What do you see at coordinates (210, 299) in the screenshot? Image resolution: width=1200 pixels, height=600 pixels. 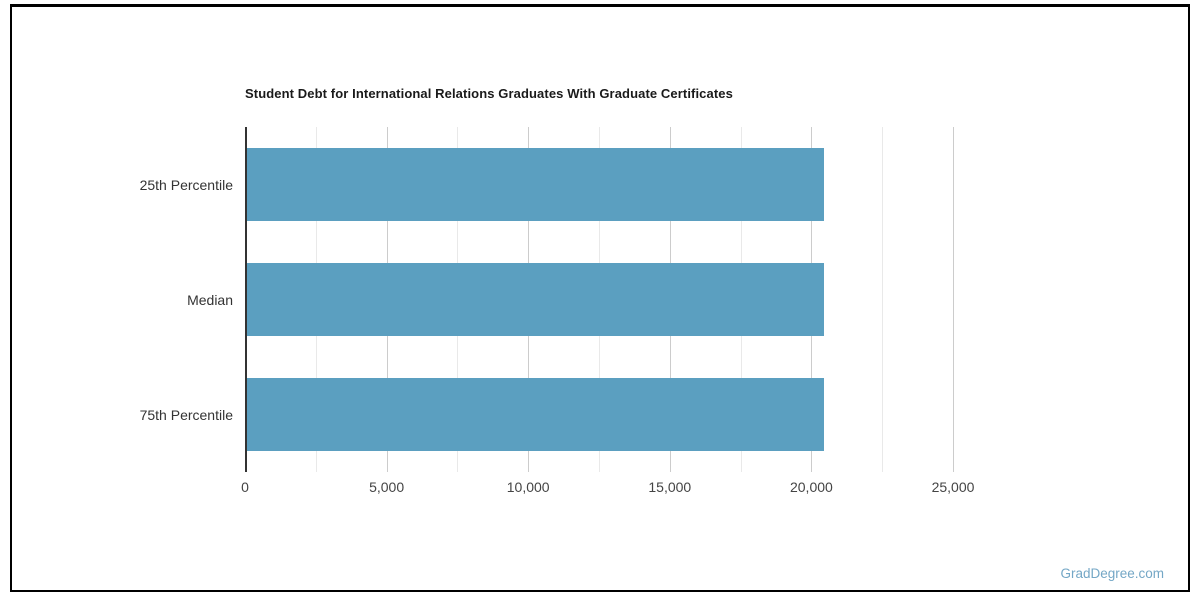 I see `category-label: Median` at bounding box center [210, 299].